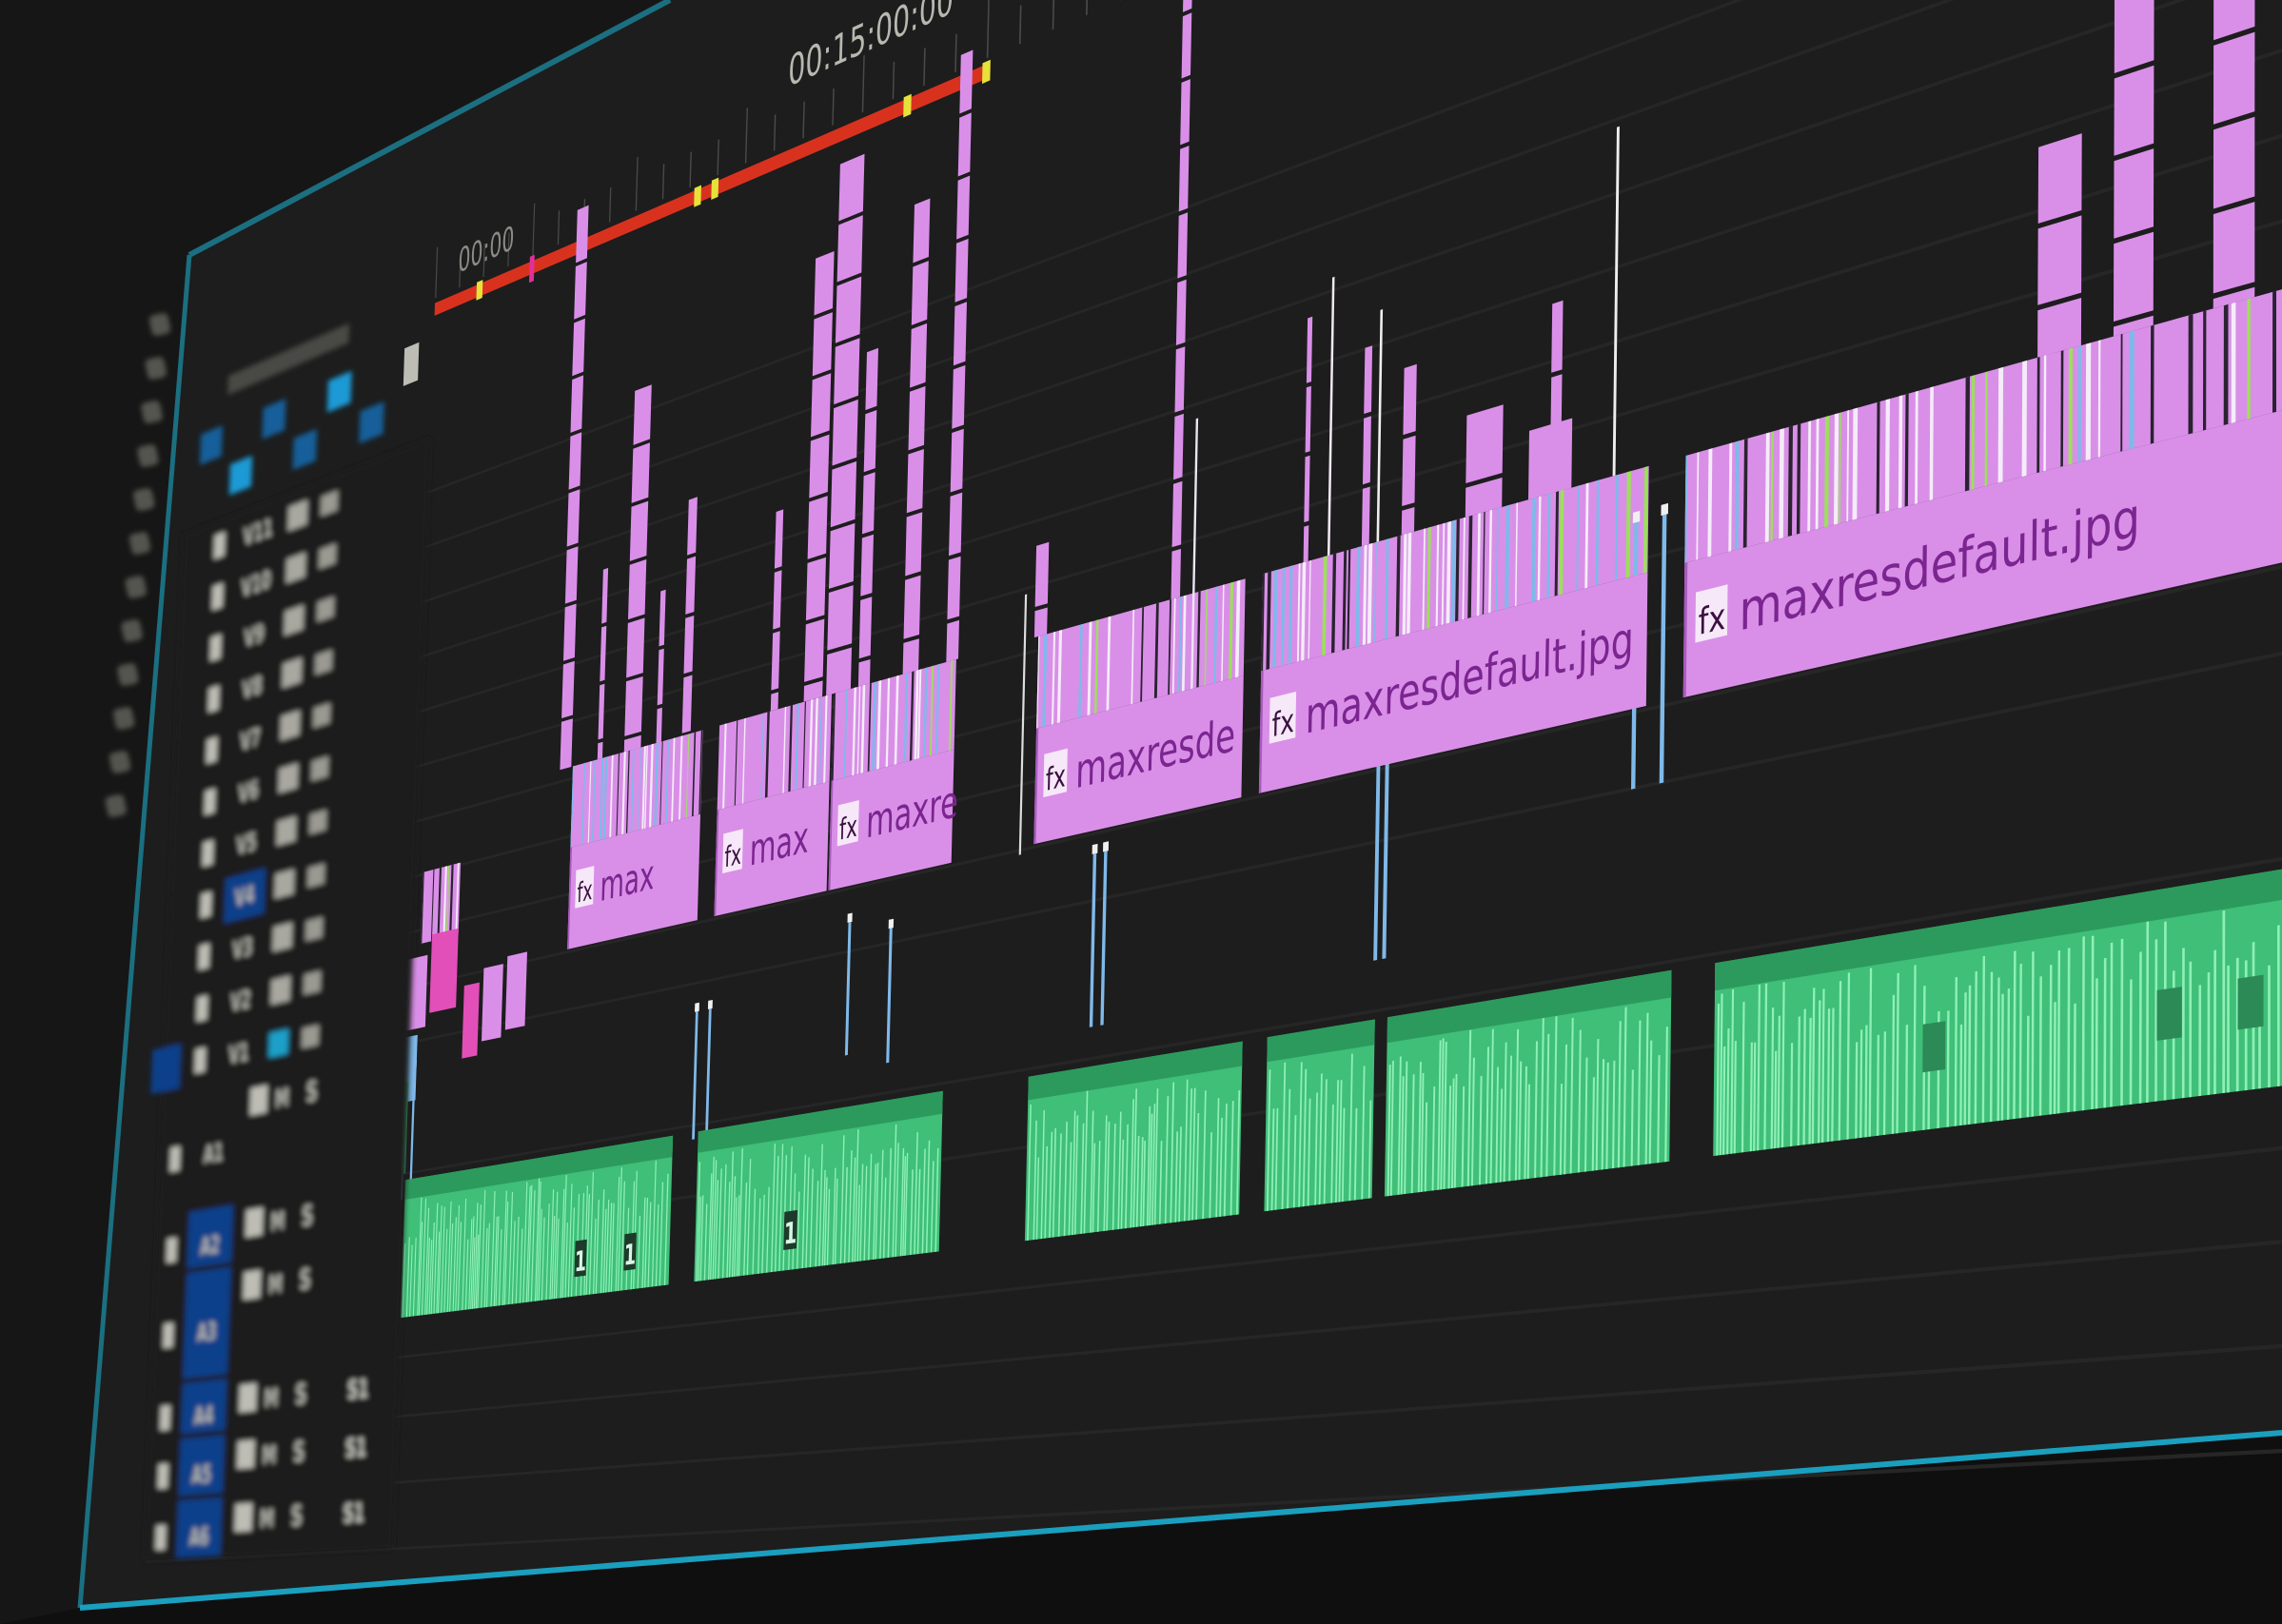 Image resolution: width=2282 pixels, height=1624 pixels. I want to click on ripple-edit-tool-icon, so click(153, 412).